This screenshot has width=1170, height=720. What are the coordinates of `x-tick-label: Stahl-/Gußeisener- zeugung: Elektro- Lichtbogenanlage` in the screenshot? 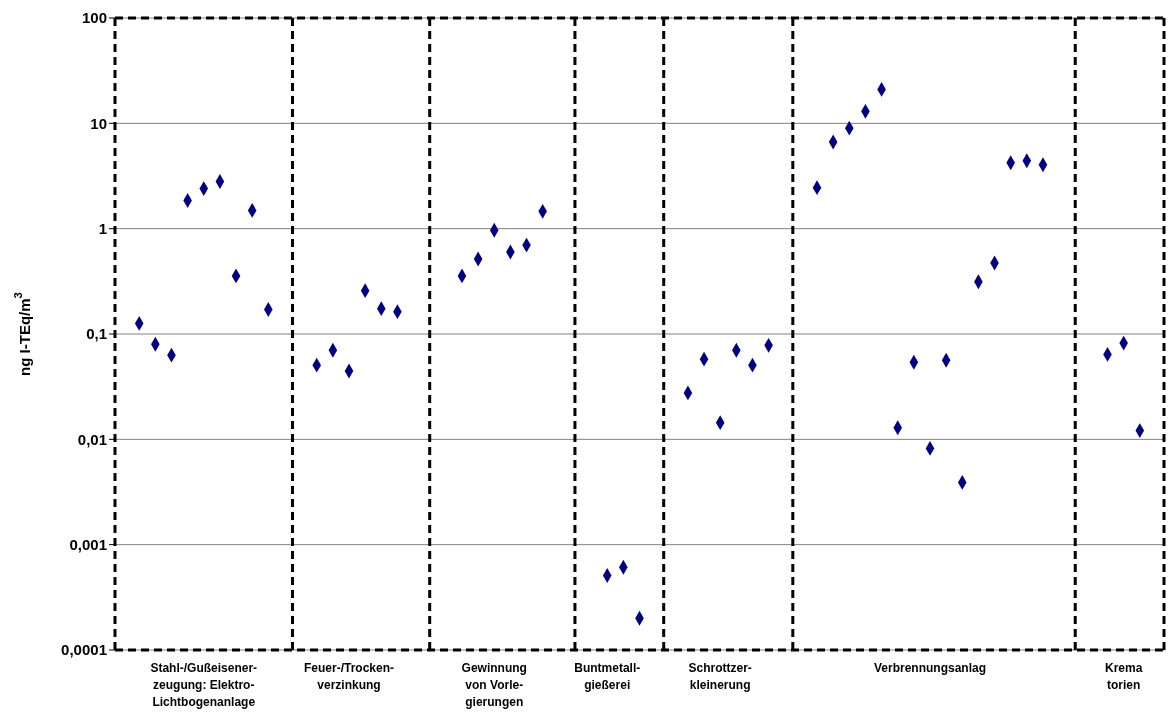 It's located at (204, 685).